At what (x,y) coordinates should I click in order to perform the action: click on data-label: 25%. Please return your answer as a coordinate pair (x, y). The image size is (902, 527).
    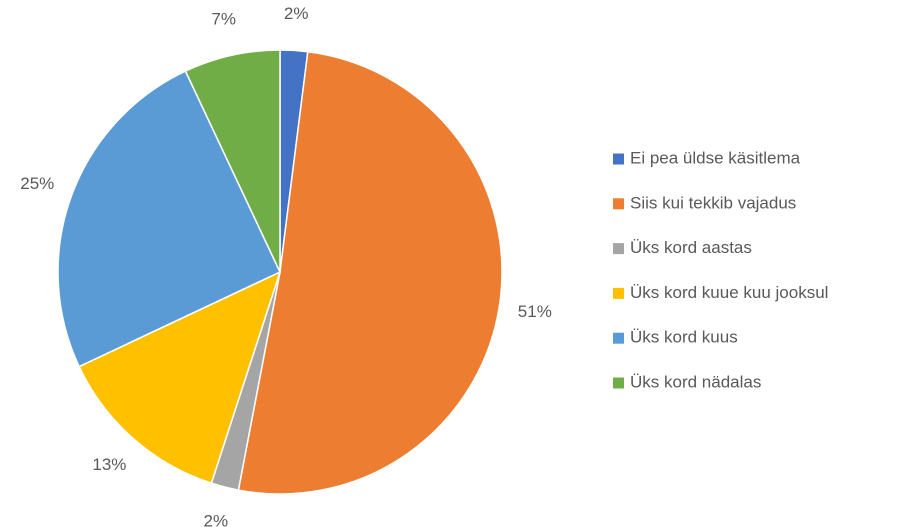
    Looking at the image, I should click on (37, 183).